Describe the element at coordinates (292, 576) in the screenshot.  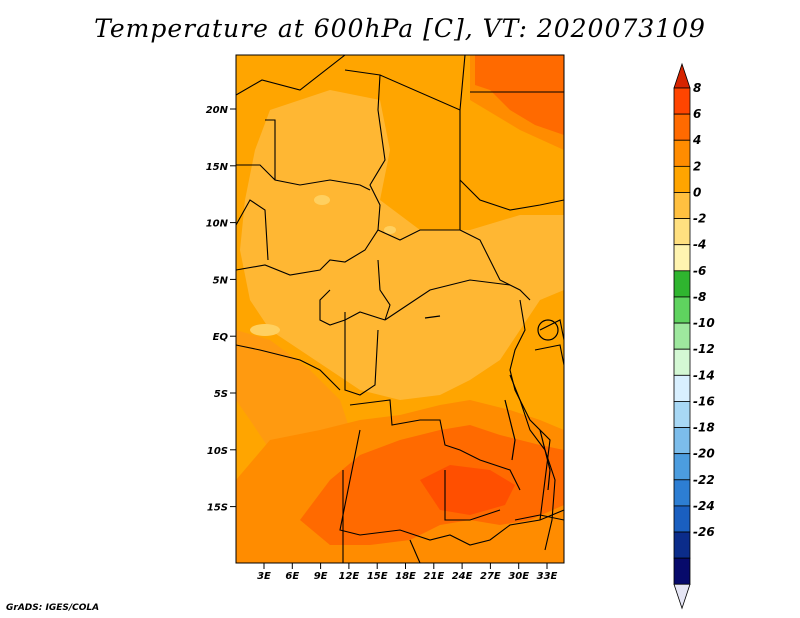
I see `lon-label: 6E` at that location.